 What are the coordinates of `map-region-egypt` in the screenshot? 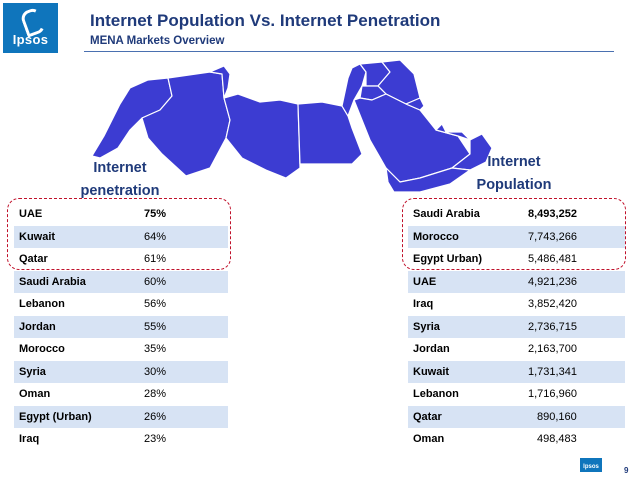 It's located at (330, 133).